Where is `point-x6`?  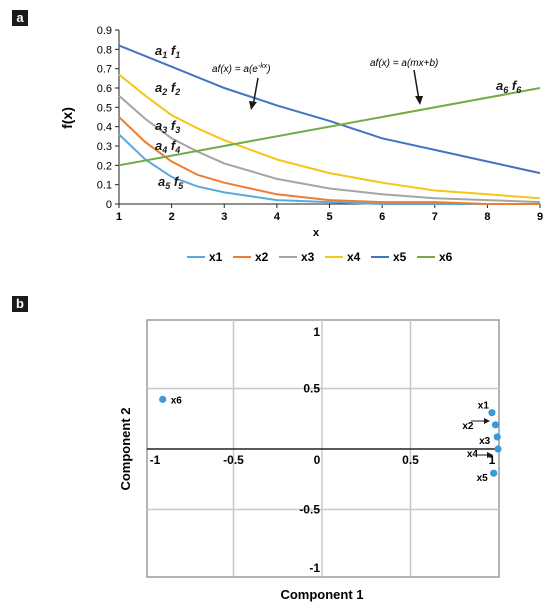 point-x6 is located at coordinates (163, 399).